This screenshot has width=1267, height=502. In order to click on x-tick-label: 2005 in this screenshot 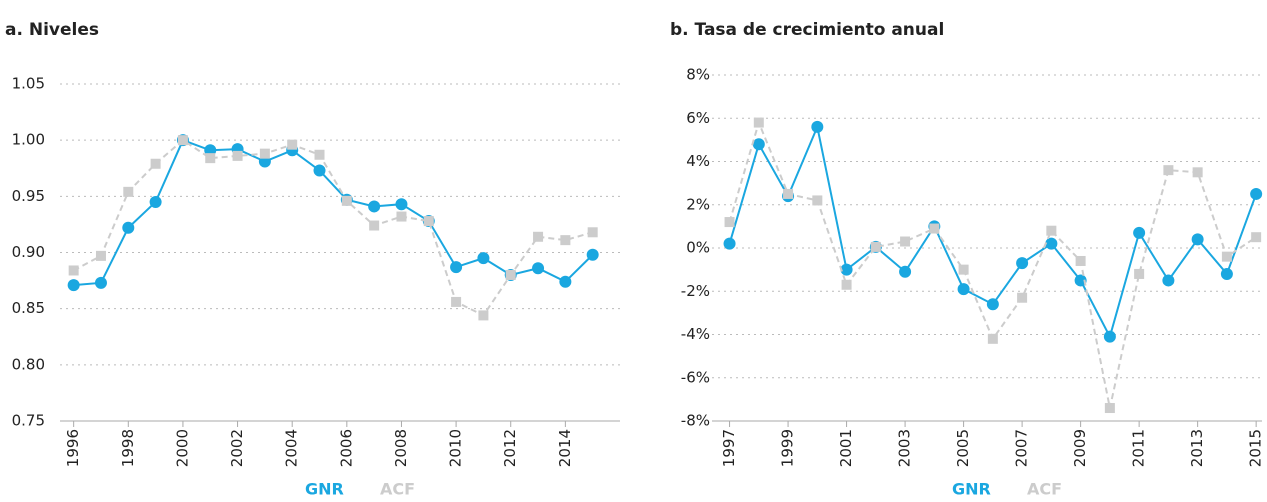, I will do `click(963, 448)`.